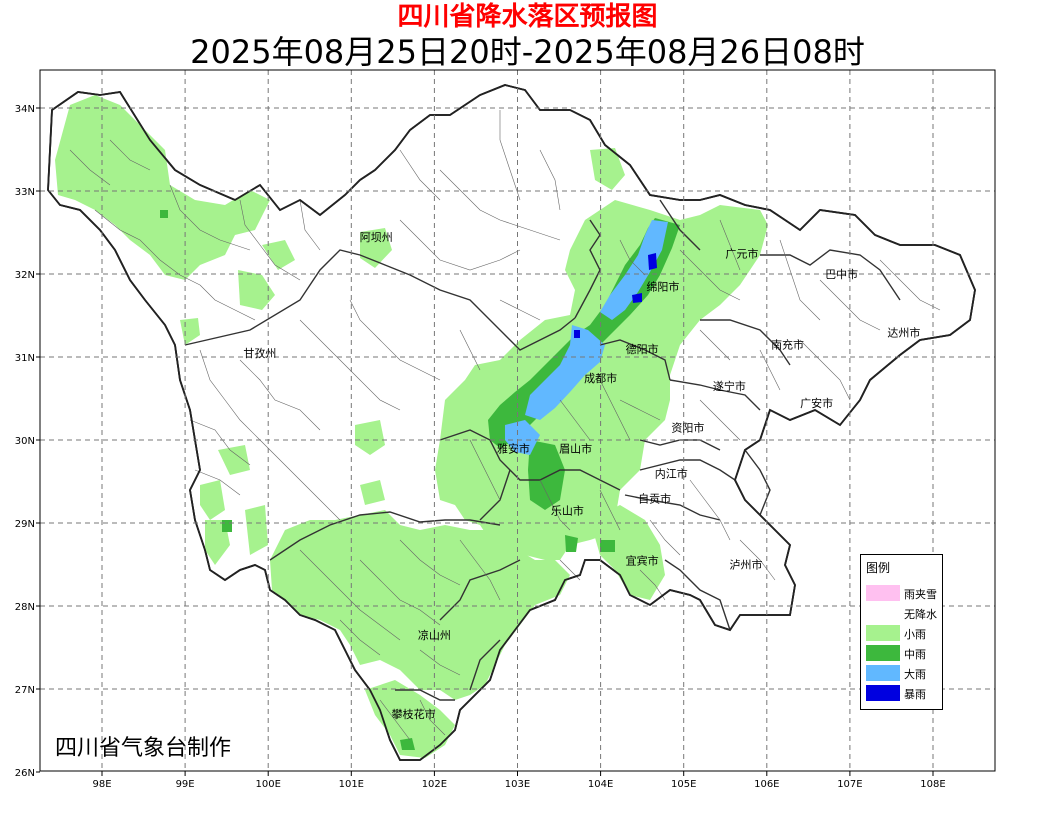 This screenshot has width=1055, height=821. Describe the element at coordinates (878, 568) in the screenshot. I see `legend-title: 图例` at that location.